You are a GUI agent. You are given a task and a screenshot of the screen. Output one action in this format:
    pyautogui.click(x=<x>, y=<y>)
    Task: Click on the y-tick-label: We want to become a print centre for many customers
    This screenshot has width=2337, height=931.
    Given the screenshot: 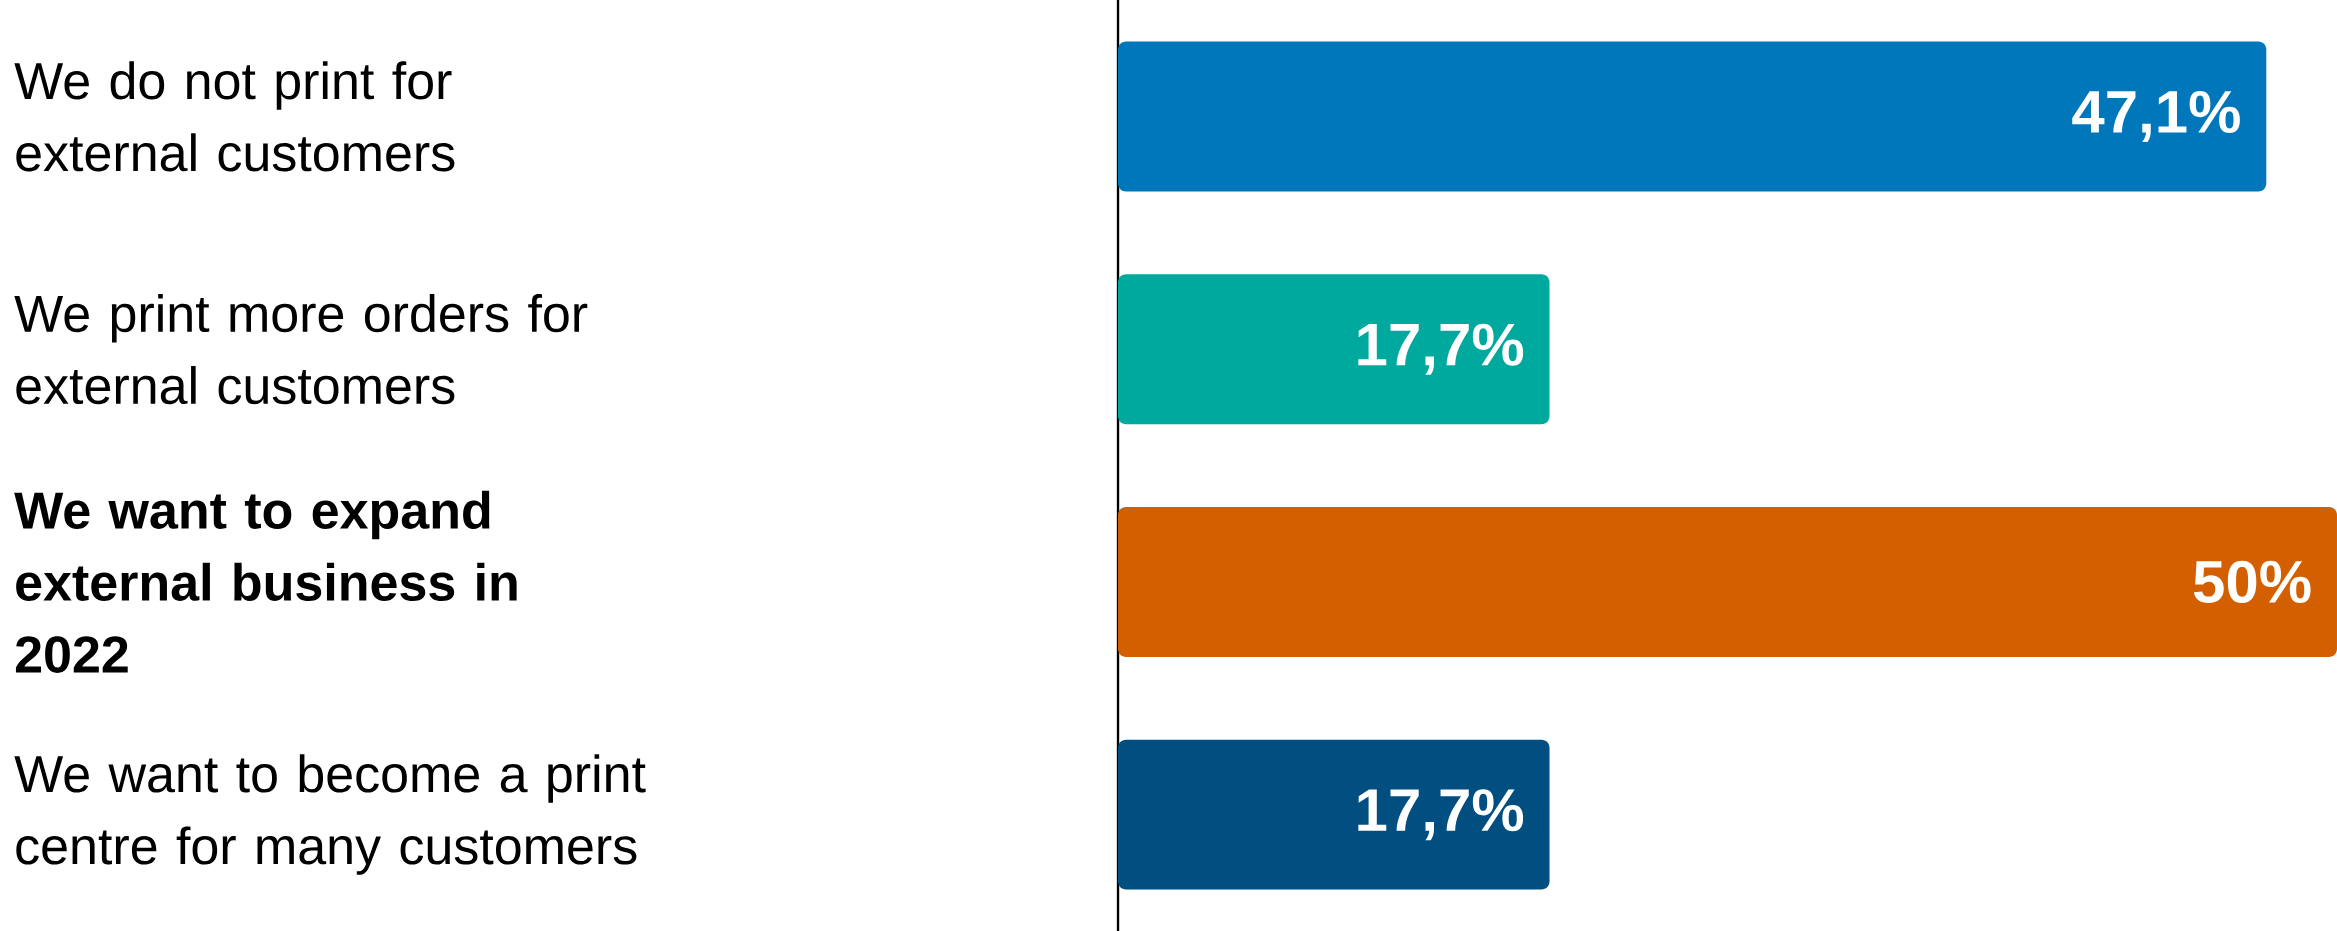 What is the action you would take?
    pyautogui.click(x=330, y=814)
    